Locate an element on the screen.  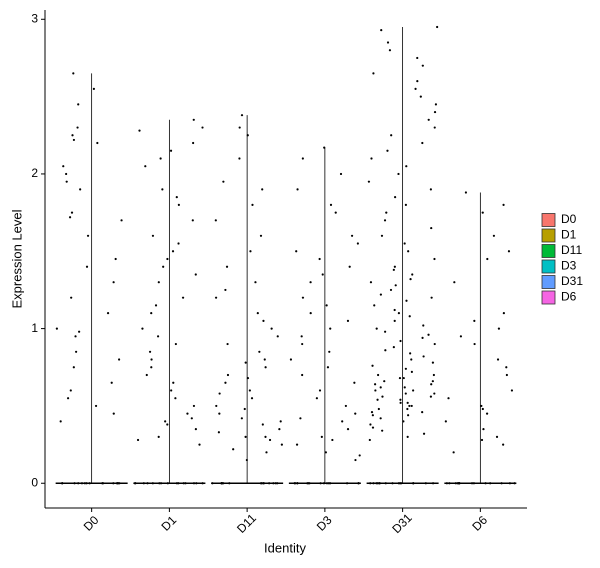
x-tick-label: D6 is located at coordinates (479, 523).